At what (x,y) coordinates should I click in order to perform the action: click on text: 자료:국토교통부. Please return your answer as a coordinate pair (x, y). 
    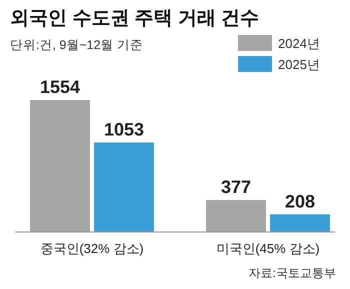
    Looking at the image, I should click on (292, 273).